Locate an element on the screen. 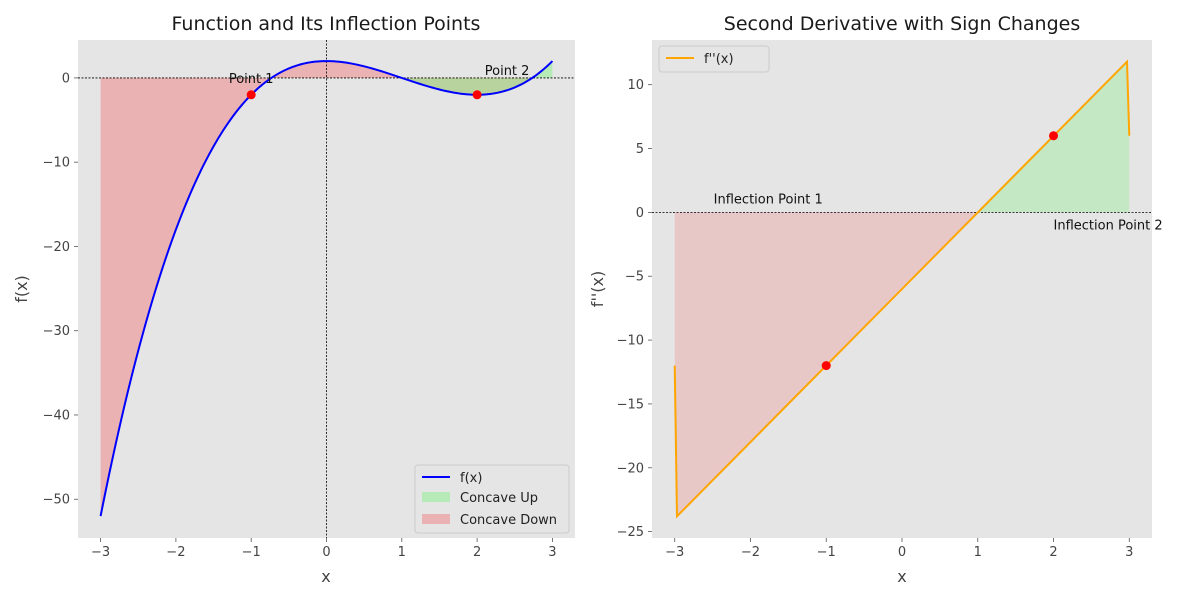 The height and width of the screenshot is (600, 1200). chart-title-right: Second Derivative with Sign Changes is located at coordinates (902, 24).